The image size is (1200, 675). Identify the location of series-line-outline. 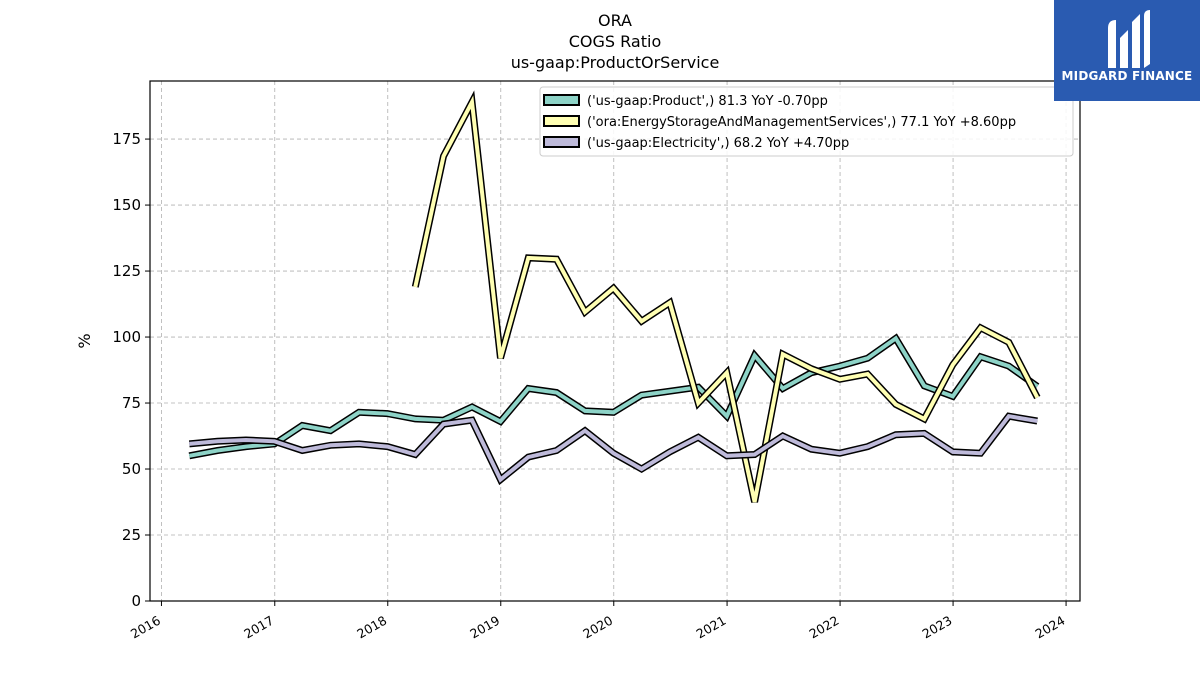
(614, 396).